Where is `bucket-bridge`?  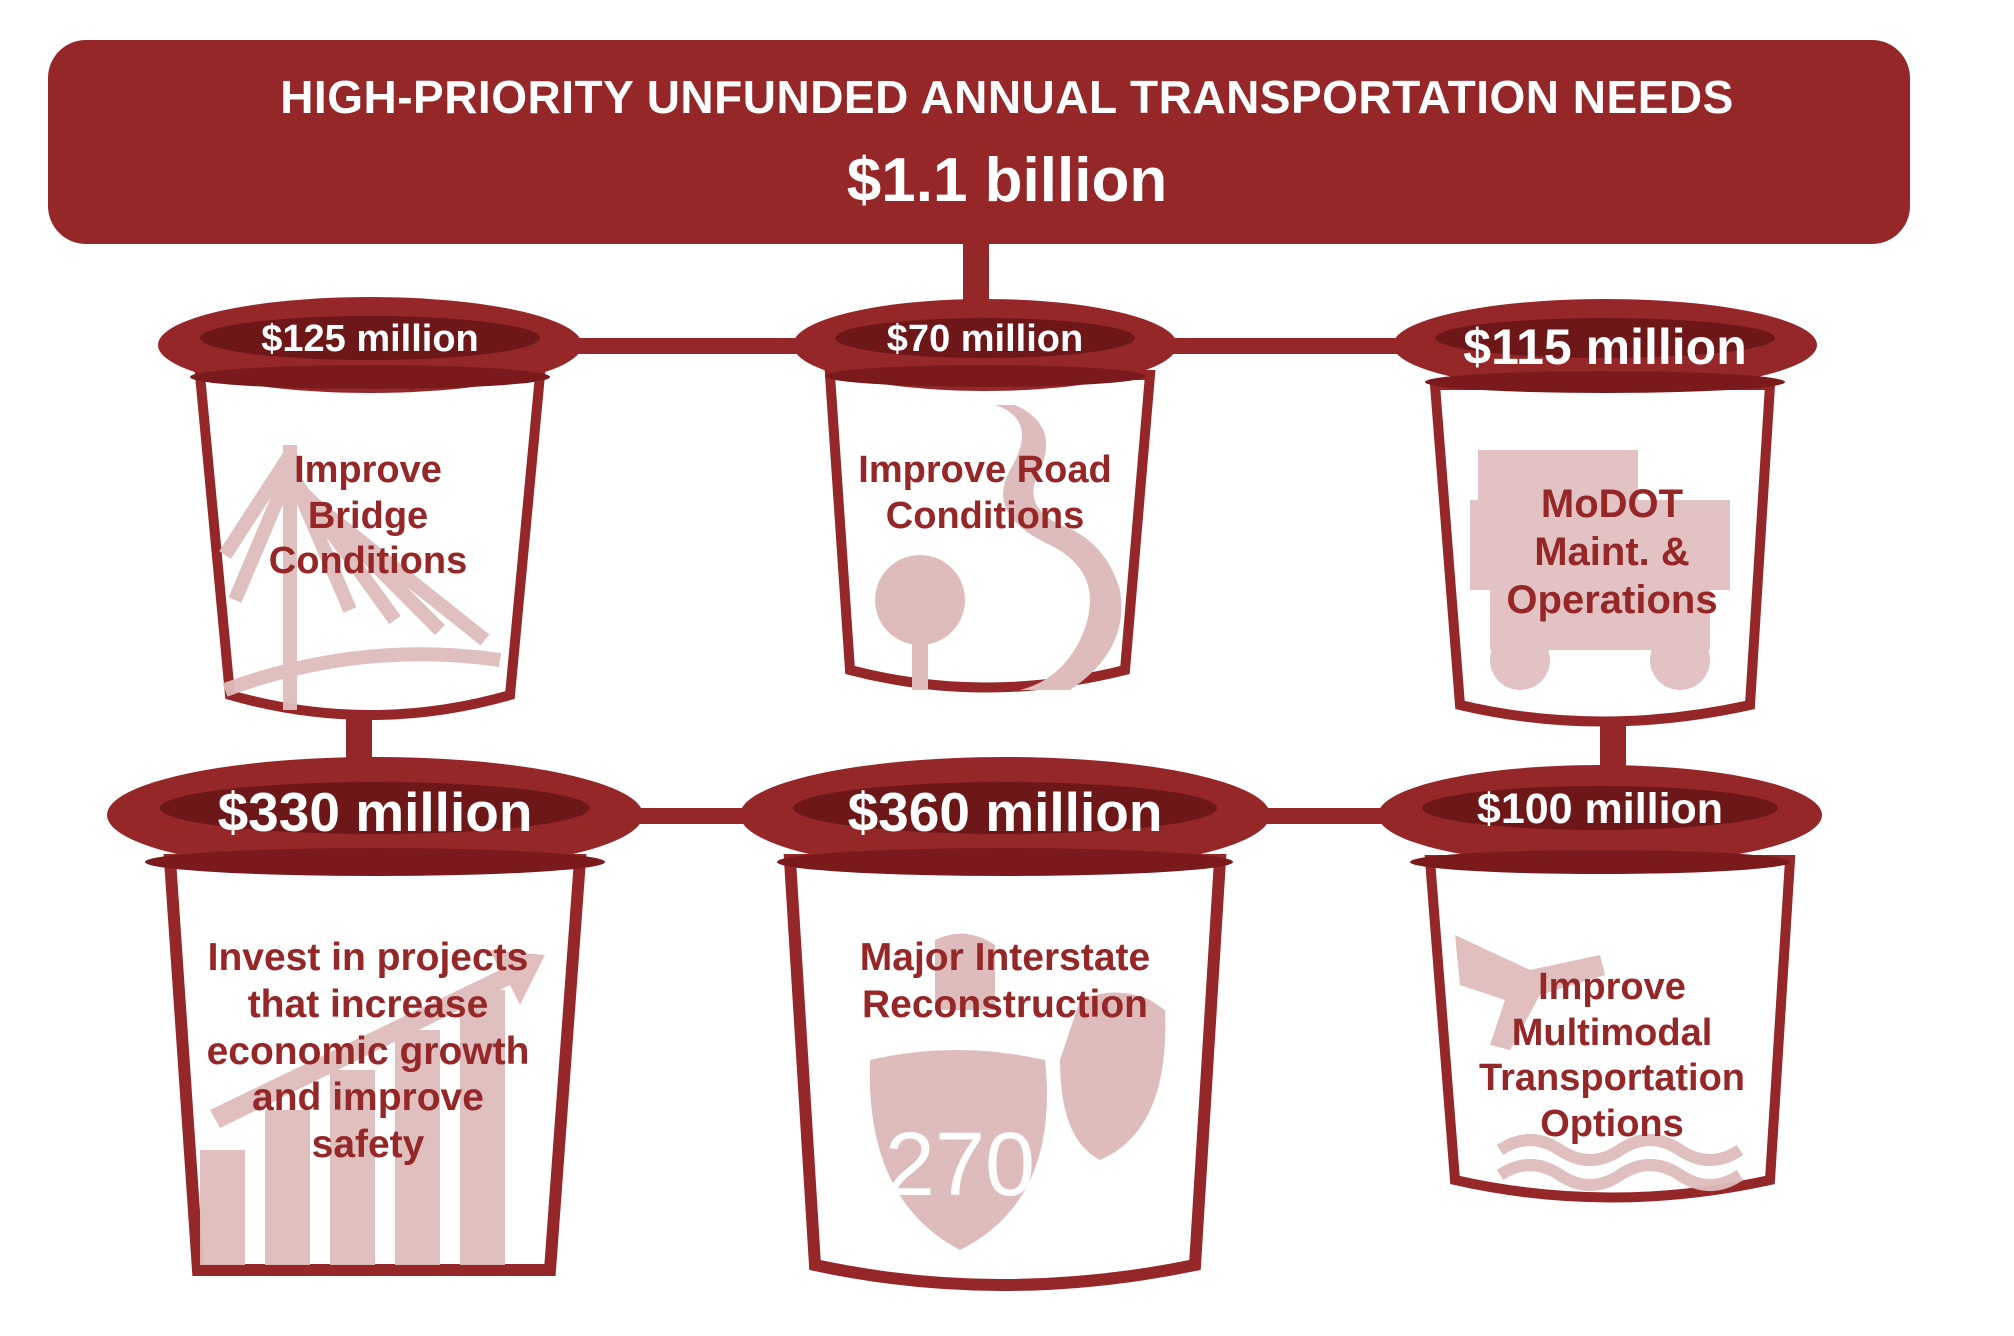
bucket-bridge is located at coordinates (370, 508).